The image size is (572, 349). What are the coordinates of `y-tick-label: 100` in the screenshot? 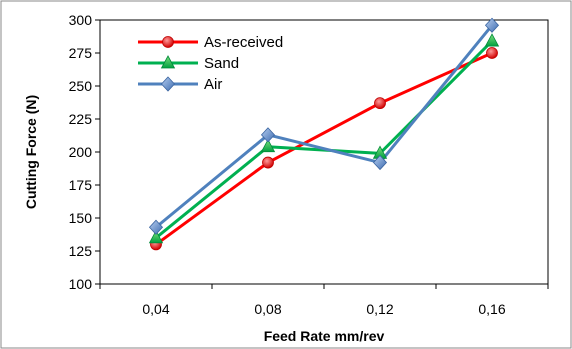 It's located at (81, 284).